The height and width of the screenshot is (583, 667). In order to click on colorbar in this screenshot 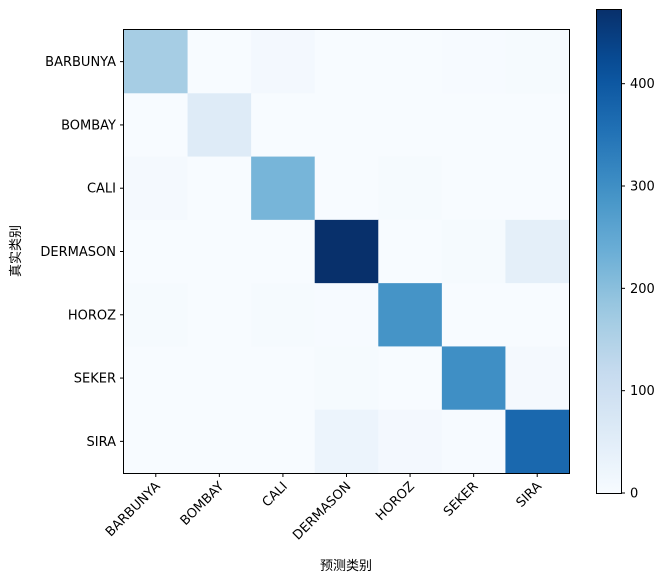, I will do `click(609, 251)`.